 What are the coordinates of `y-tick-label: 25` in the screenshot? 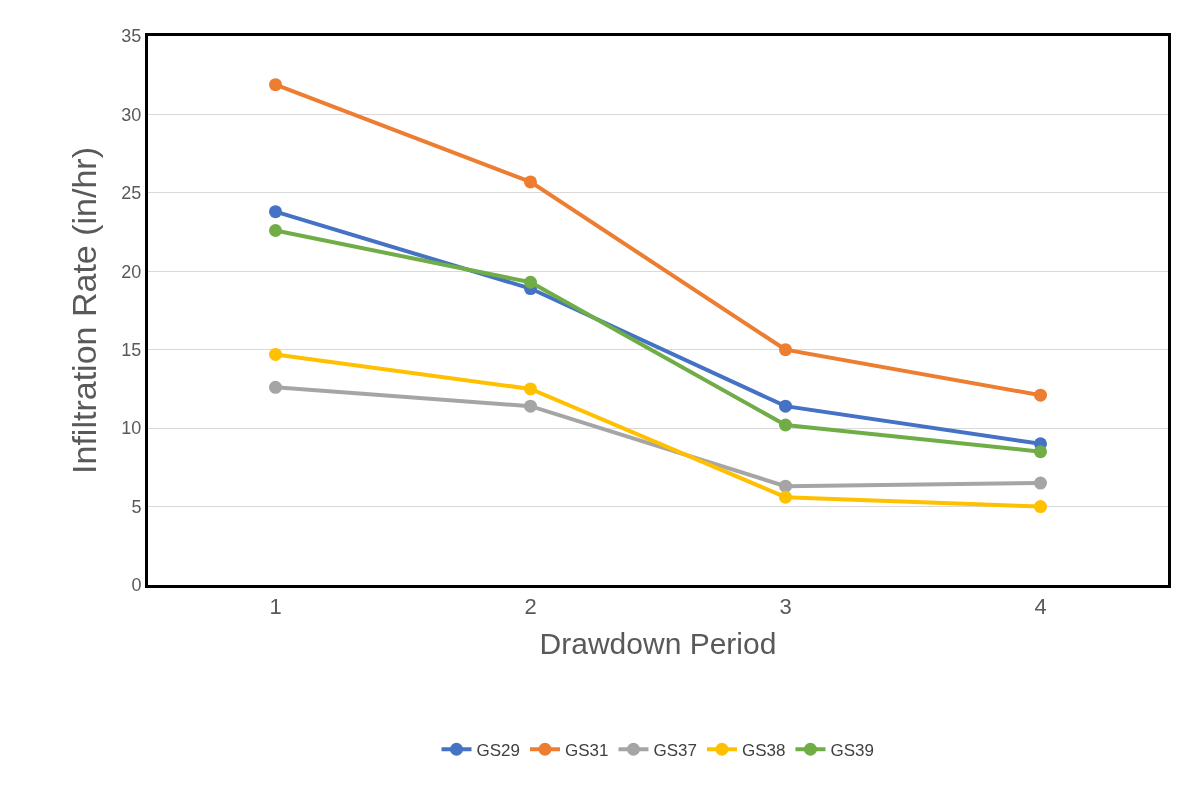 It's located at (131, 193).